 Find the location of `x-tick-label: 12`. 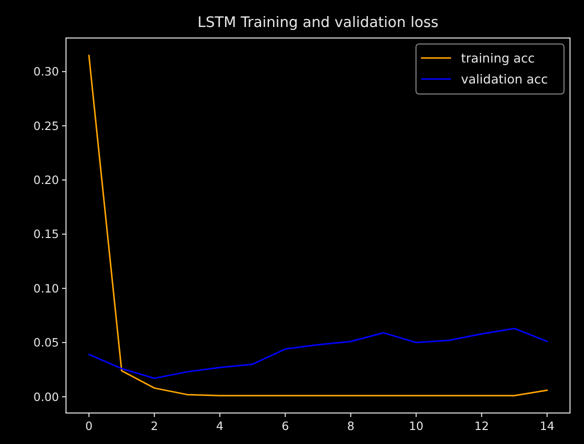

x-tick-label: 12 is located at coordinates (481, 426).